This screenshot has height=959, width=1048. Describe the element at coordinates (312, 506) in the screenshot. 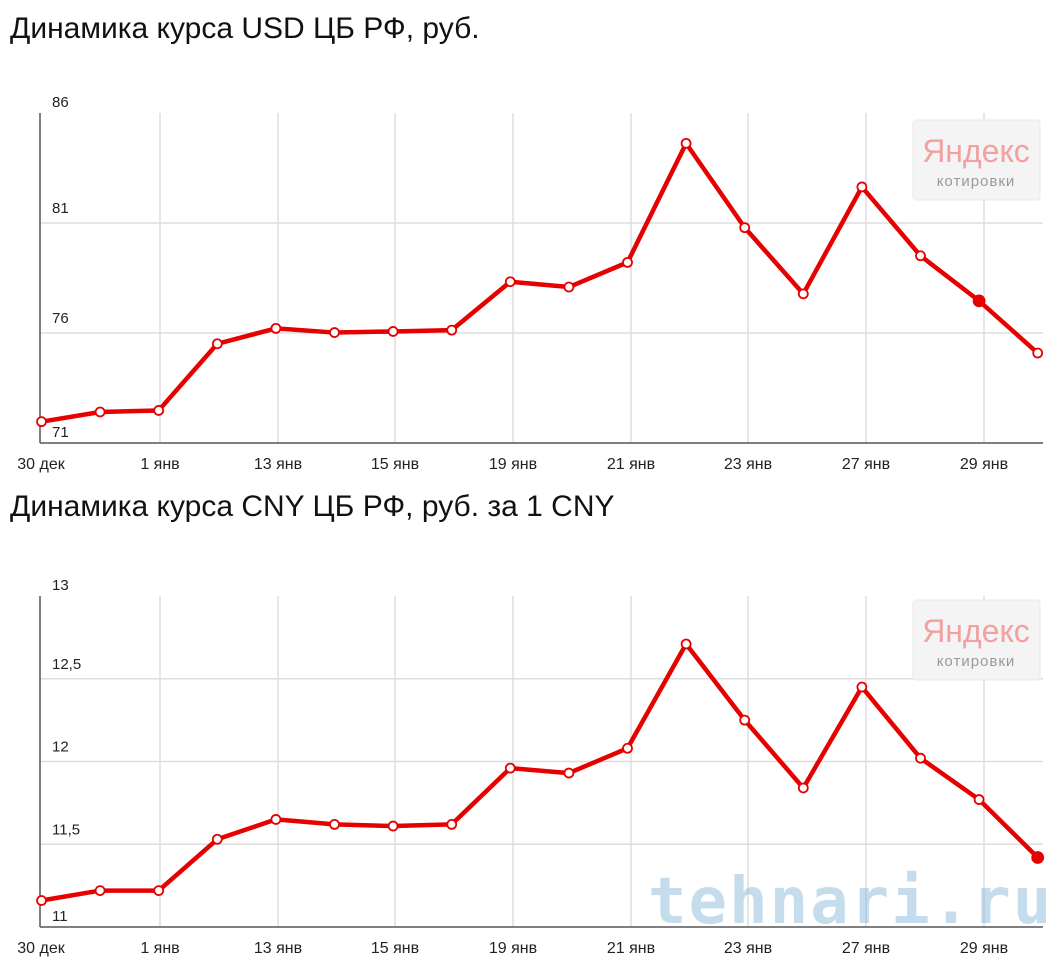

I see `chart-title-cny: Динамика курса CNY ЦБ РФ, руб. за 1 CNY` at that location.